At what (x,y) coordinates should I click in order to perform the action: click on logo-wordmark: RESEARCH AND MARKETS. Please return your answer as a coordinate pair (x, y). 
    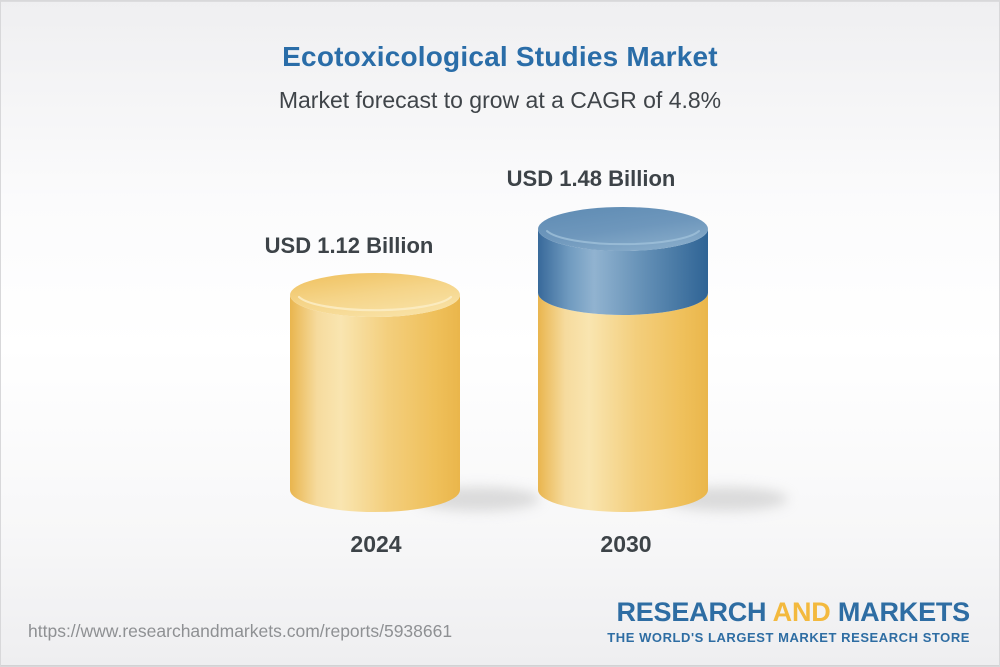
    Looking at the image, I should click on (788, 612).